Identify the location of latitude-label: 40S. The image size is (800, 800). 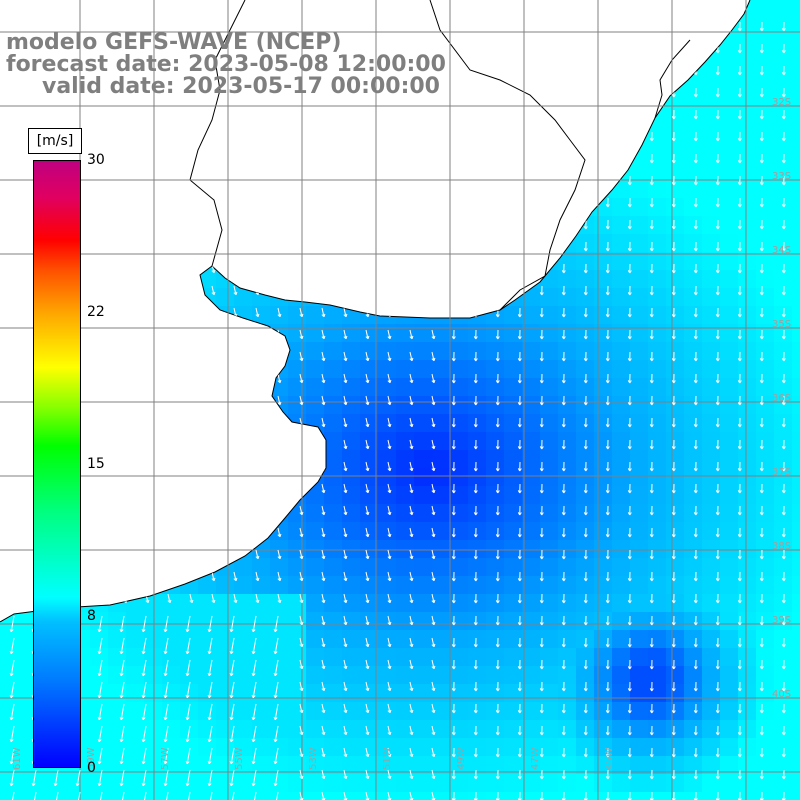
(781, 694).